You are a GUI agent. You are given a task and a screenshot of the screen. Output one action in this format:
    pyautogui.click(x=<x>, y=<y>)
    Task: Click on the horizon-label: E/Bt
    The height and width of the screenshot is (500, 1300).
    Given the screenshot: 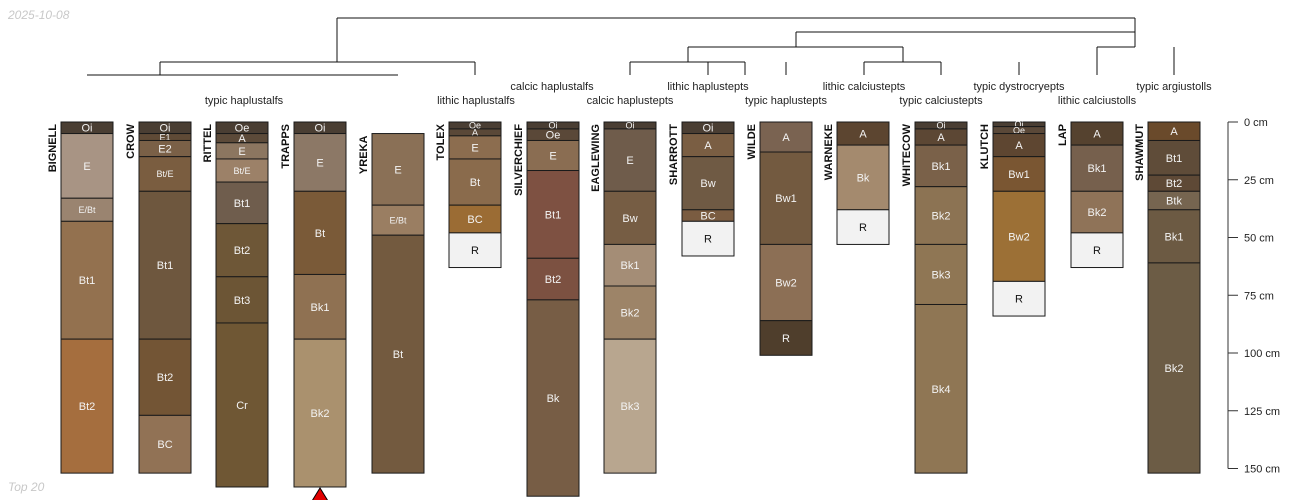 What is the action you would take?
    pyautogui.click(x=398, y=220)
    